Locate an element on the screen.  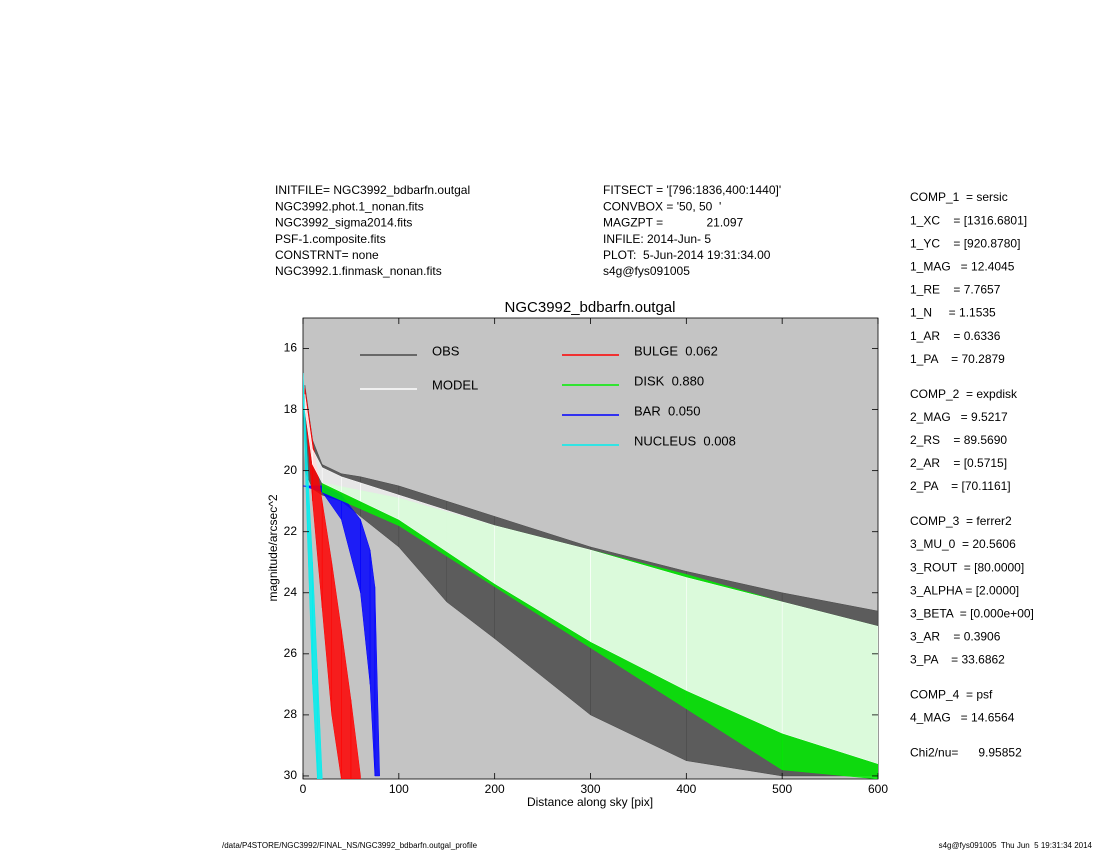
x-axis-label: Distance along sky [pix] is located at coordinates (590, 802).